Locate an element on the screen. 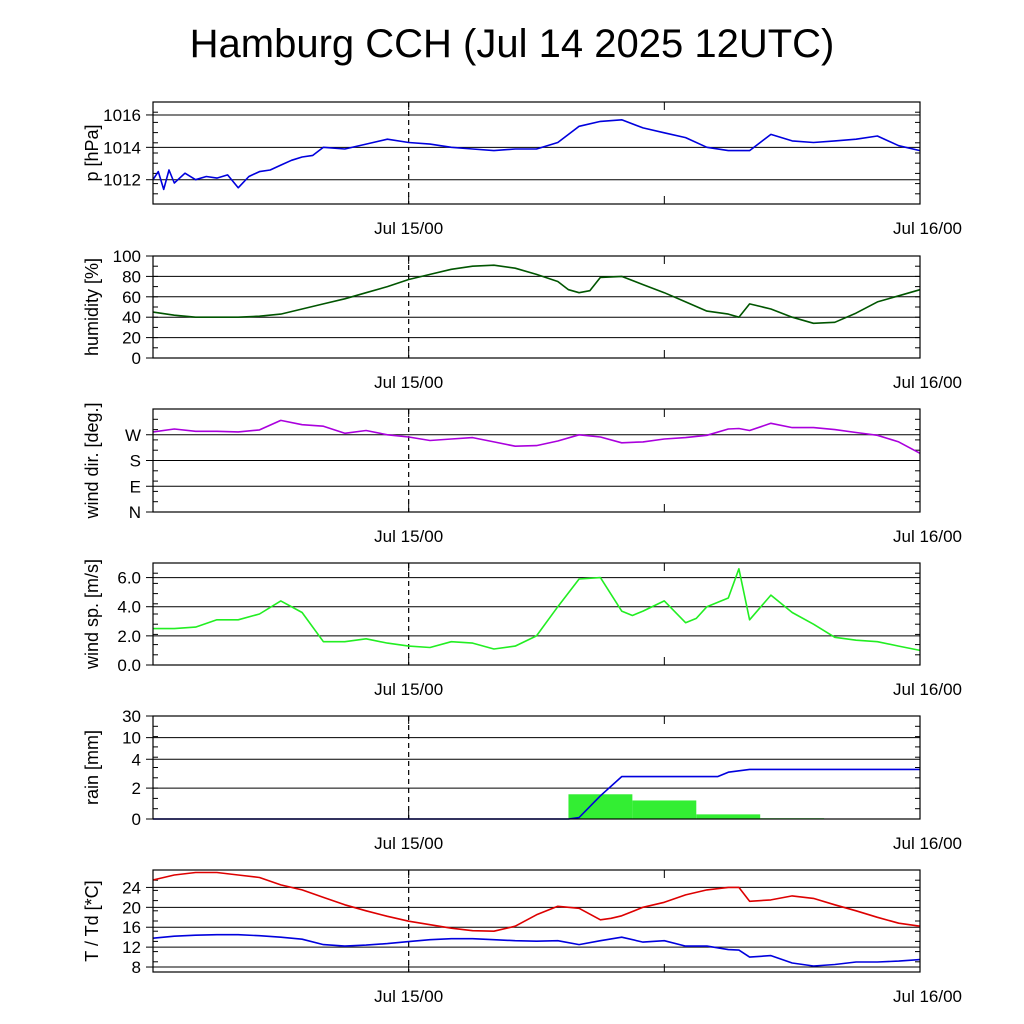 This screenshot has height=1024, width=1024. y-tick-label: S is located at coordinates (135, 461).